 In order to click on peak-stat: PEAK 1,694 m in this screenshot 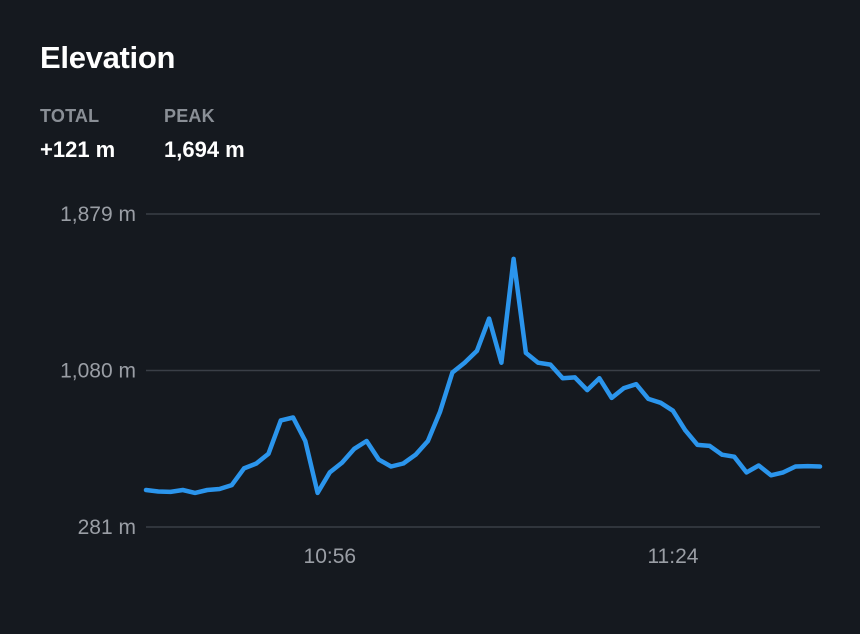, I will do `click(204, 134)`.